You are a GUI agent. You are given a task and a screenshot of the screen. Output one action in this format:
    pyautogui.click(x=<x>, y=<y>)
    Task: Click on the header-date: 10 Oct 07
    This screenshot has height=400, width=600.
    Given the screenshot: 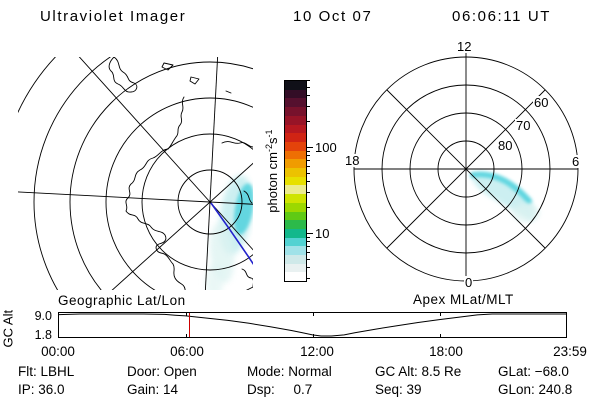 What is the action you would take?
    pyautogui.click(x=333, y=16)
    